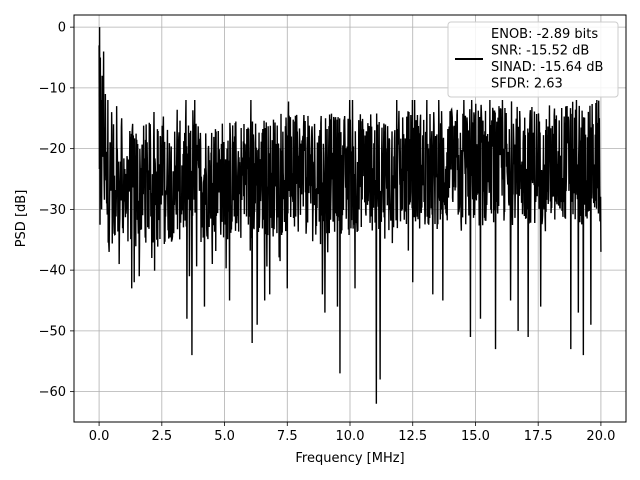 This screenshot has height=480, width=640. I want to click on y-tick-label: −60, so click(52, 392).